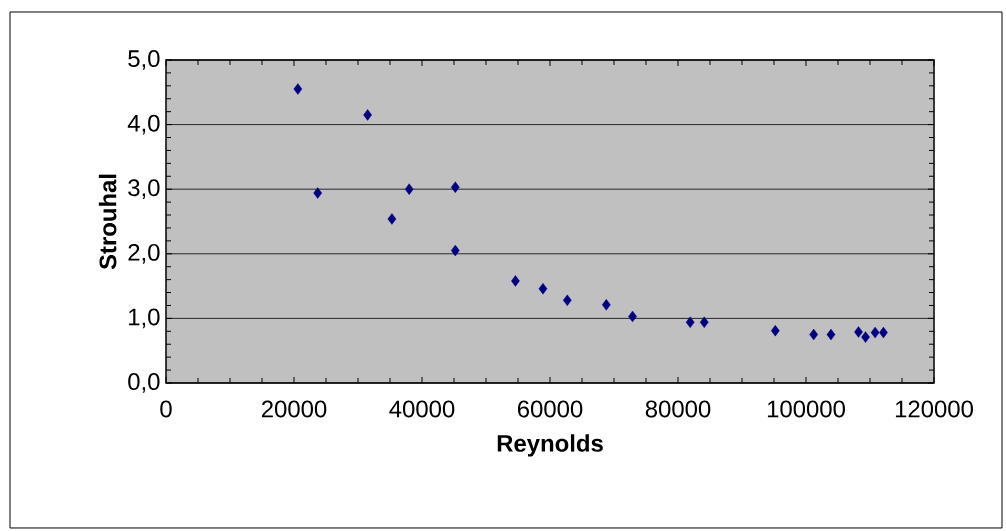  What do you see at coordinates (550, 445) in the screenshot?
I see `x-axis-title: Reynolds` at bounding box center [550, 445].